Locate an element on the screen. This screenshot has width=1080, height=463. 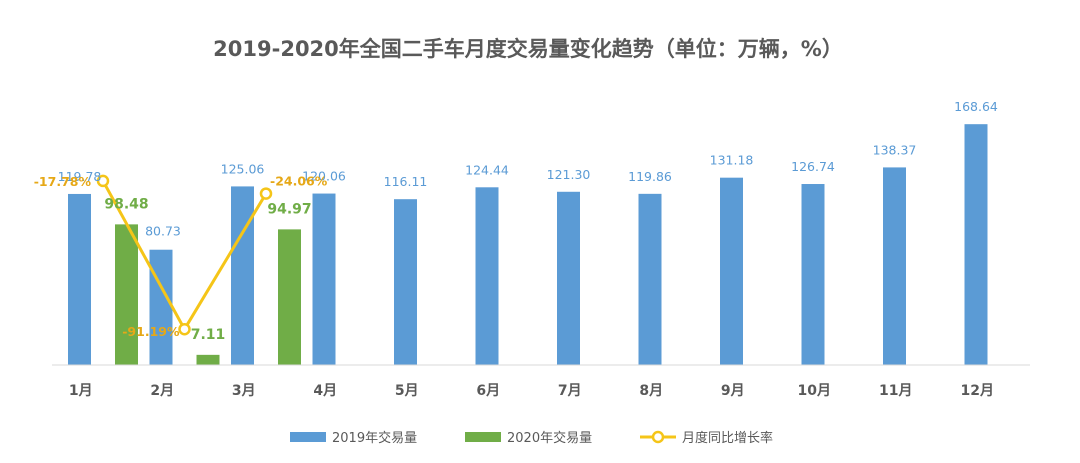
x-tick-9: 9月 is located at coordinates (733, 391).